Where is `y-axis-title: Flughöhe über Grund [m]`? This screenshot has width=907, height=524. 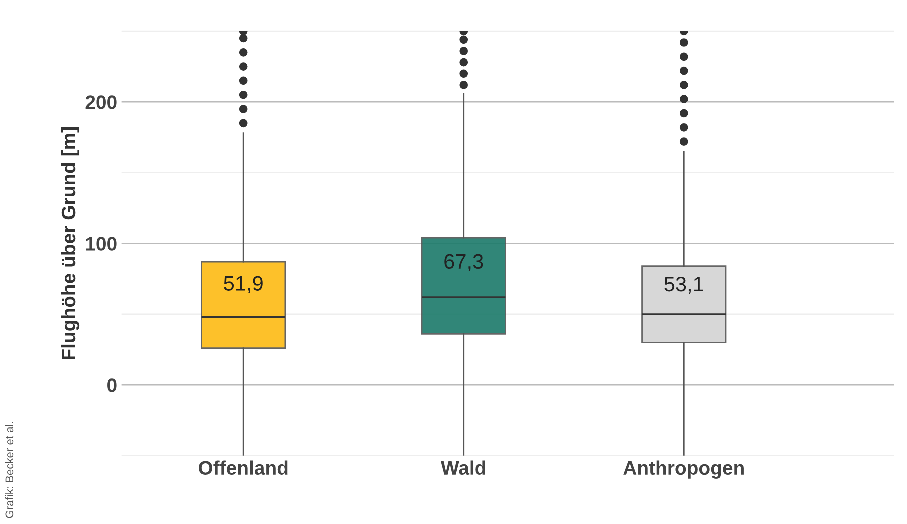
y-axis-title: Flughöhe über Grund [m] is located at coordinates (70, 244).